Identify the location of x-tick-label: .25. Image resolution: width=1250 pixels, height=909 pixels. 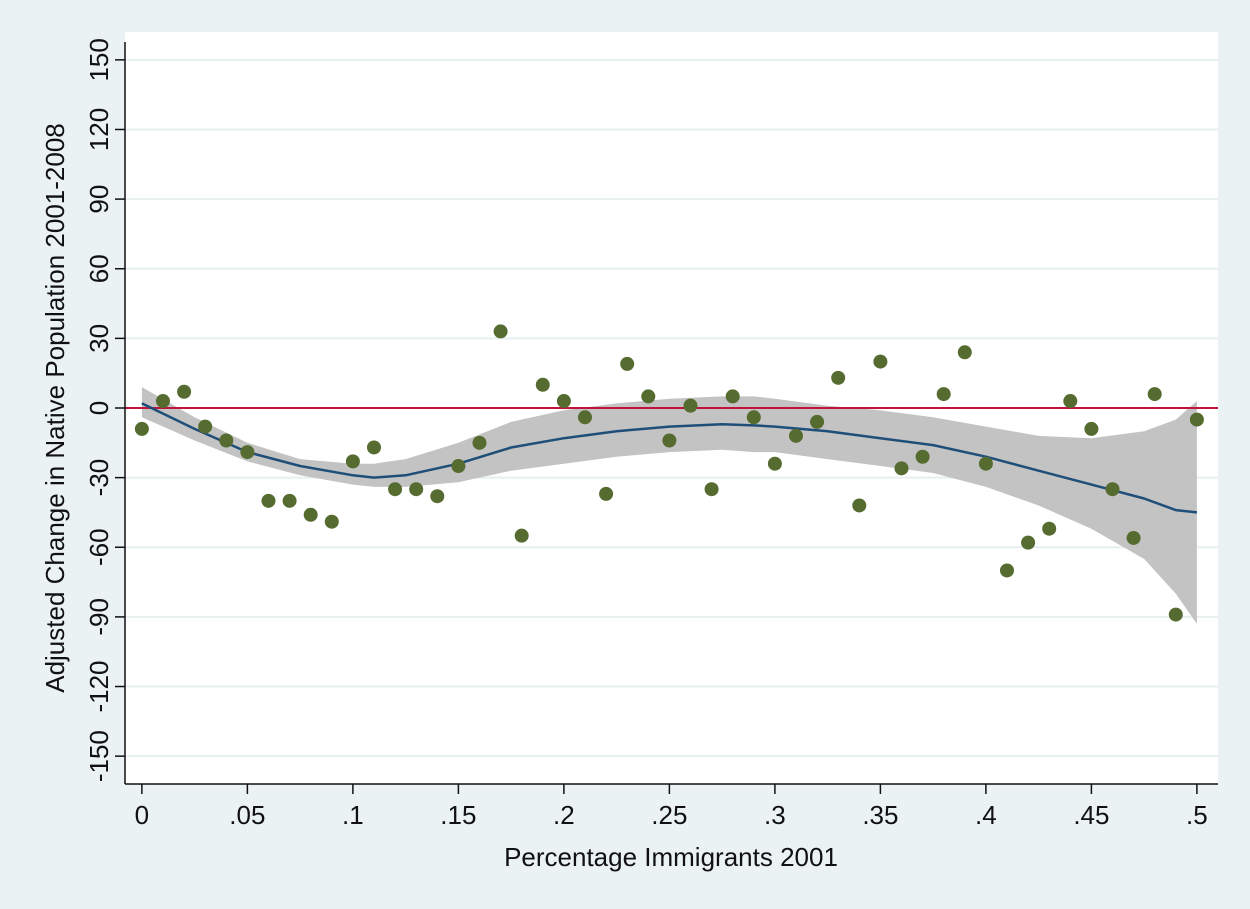
(669, 815).